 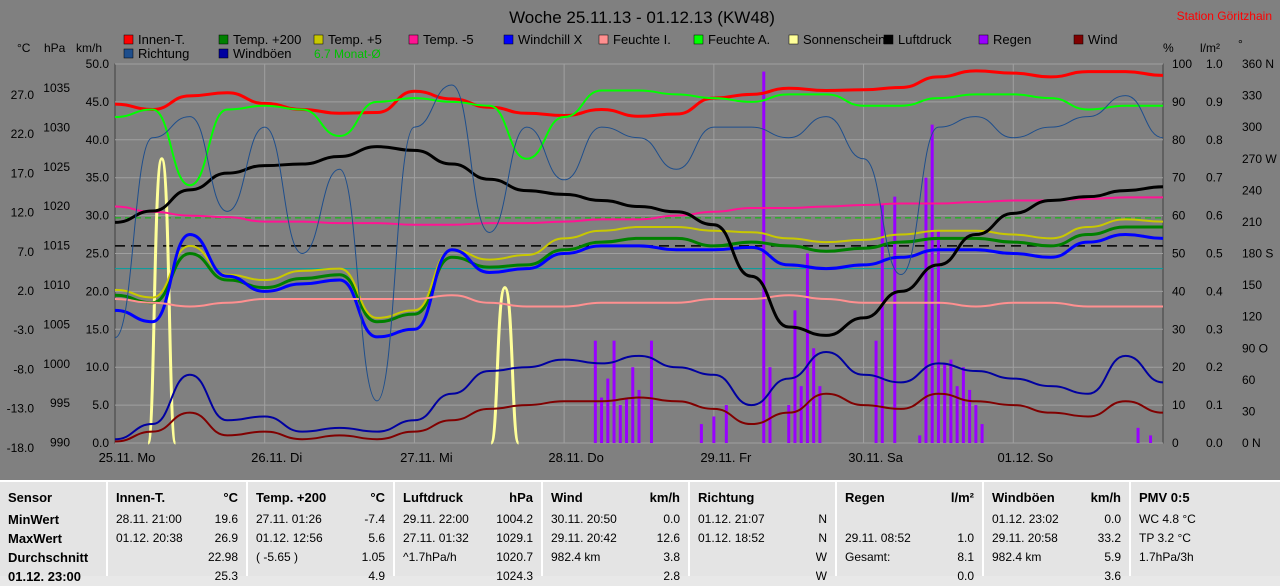 What do you see at coordinates (822, 519) in the screenshot?
I see `stats-min-value: N` at bounding box center [822, 519].